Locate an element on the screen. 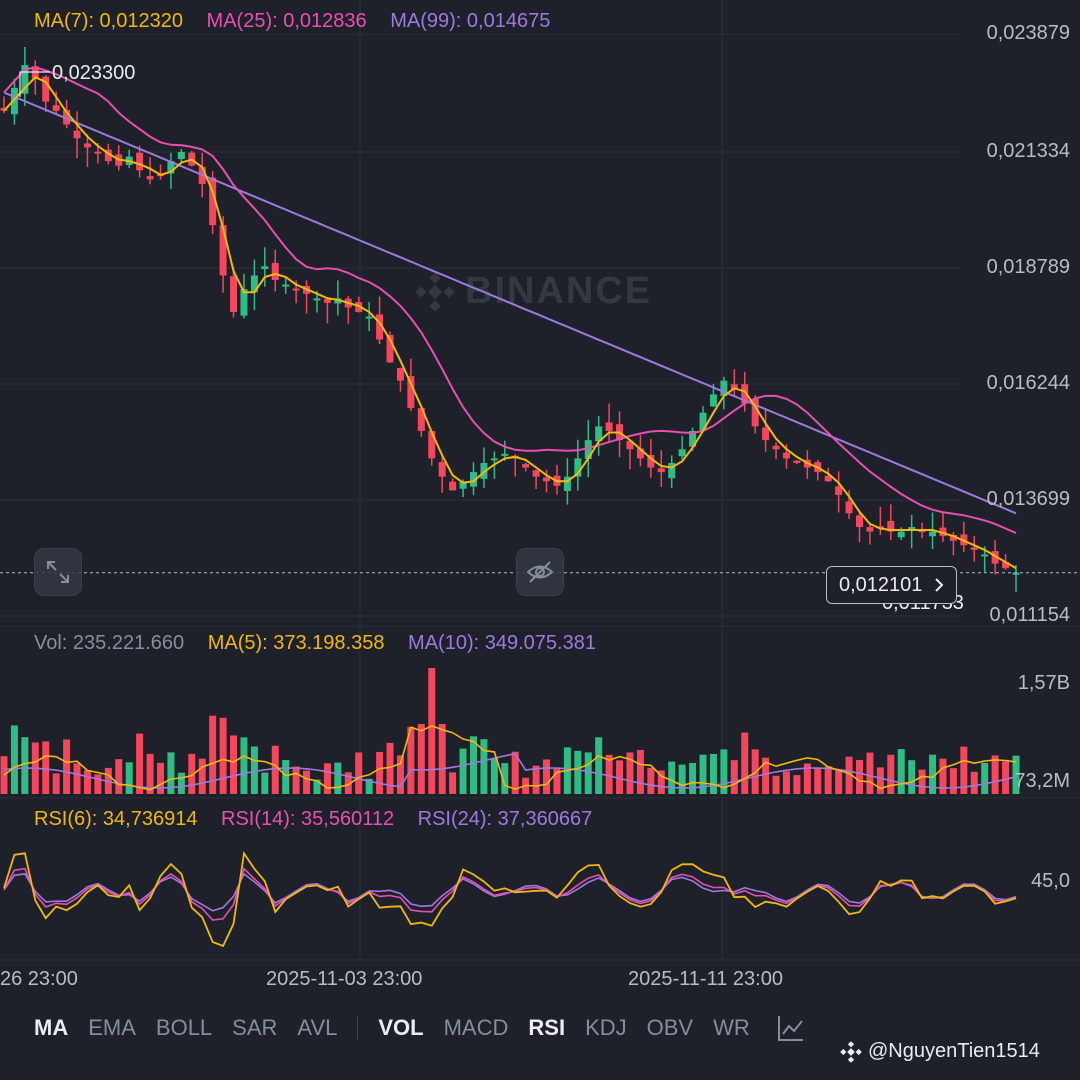 The image size is (1080, 1080). tab-kdj: KDJ is located at coordinates (606, 1027).